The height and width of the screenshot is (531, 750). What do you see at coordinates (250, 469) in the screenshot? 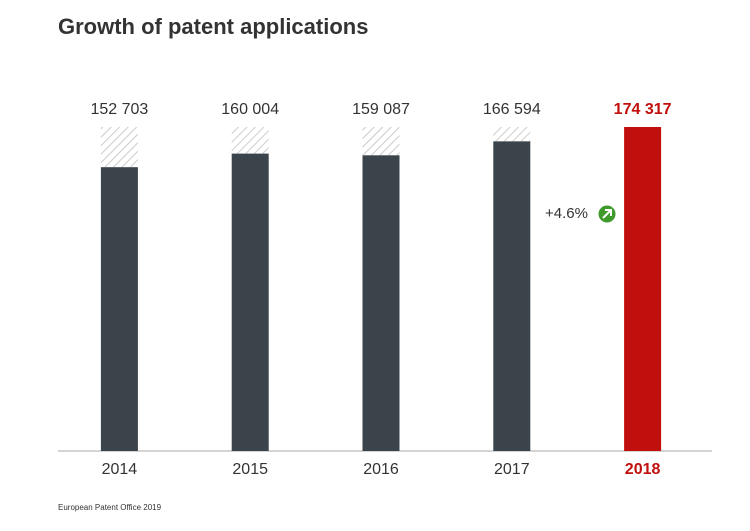
I see `x-tick-label: 2015` at bounding box center [250, 469].